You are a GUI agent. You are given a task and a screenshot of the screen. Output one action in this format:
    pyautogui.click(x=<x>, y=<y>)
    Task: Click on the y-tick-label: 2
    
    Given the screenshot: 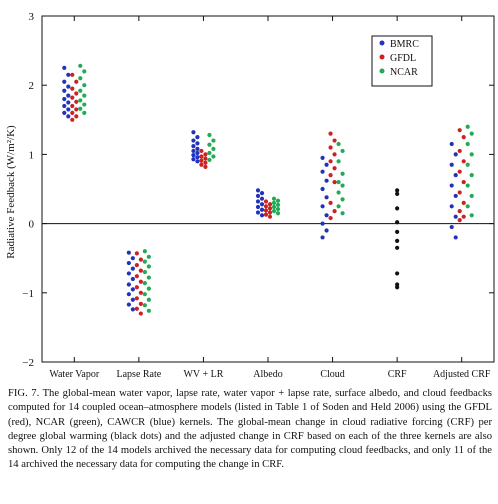 What is the action you would take?
    pyautogui.click(x=32, y=86)
    